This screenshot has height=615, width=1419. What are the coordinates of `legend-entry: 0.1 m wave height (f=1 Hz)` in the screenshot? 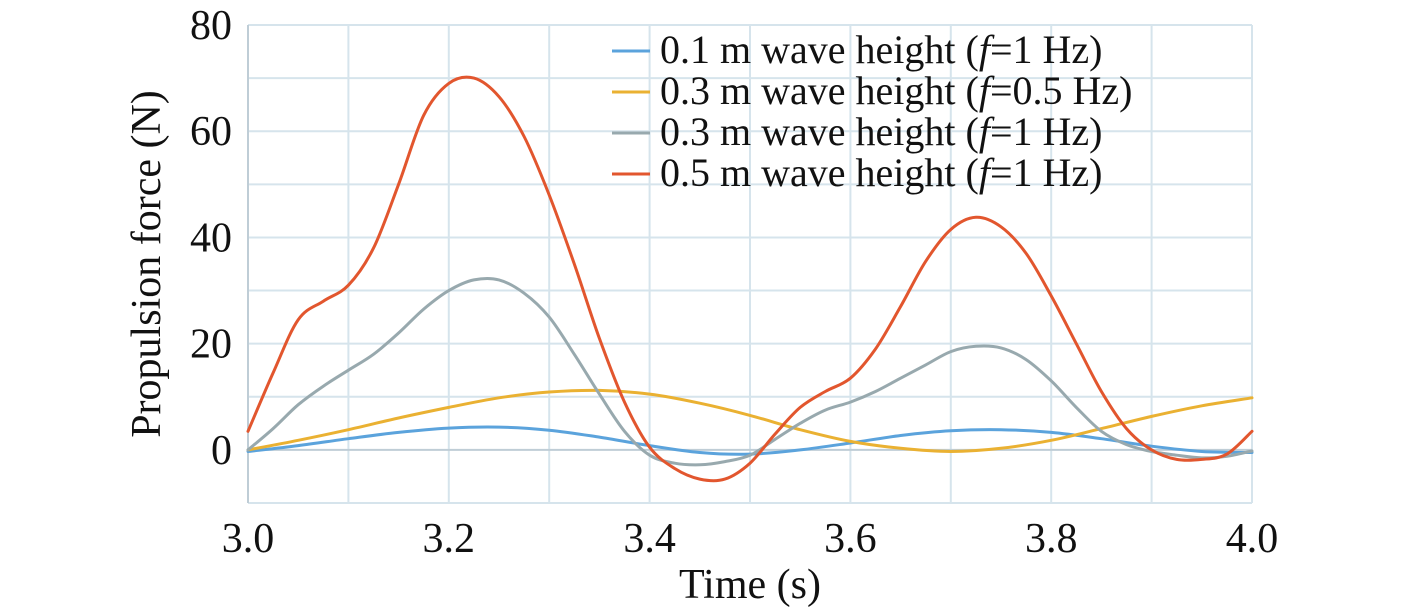 It's located at (857, 49).